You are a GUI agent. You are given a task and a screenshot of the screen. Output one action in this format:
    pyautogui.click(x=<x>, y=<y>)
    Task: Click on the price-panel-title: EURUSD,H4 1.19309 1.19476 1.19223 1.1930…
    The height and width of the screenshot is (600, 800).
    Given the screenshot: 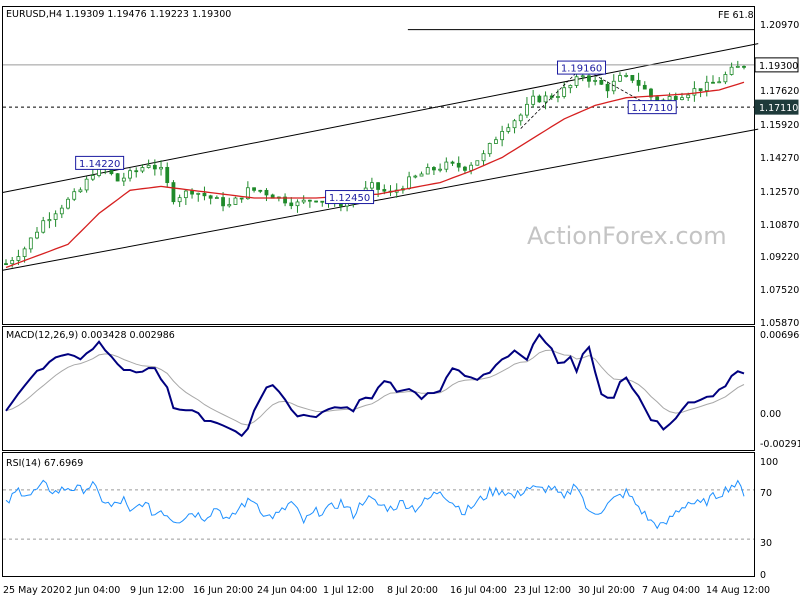 What is the action you would take?
    pyautogui.click(x=118, y=14)
    